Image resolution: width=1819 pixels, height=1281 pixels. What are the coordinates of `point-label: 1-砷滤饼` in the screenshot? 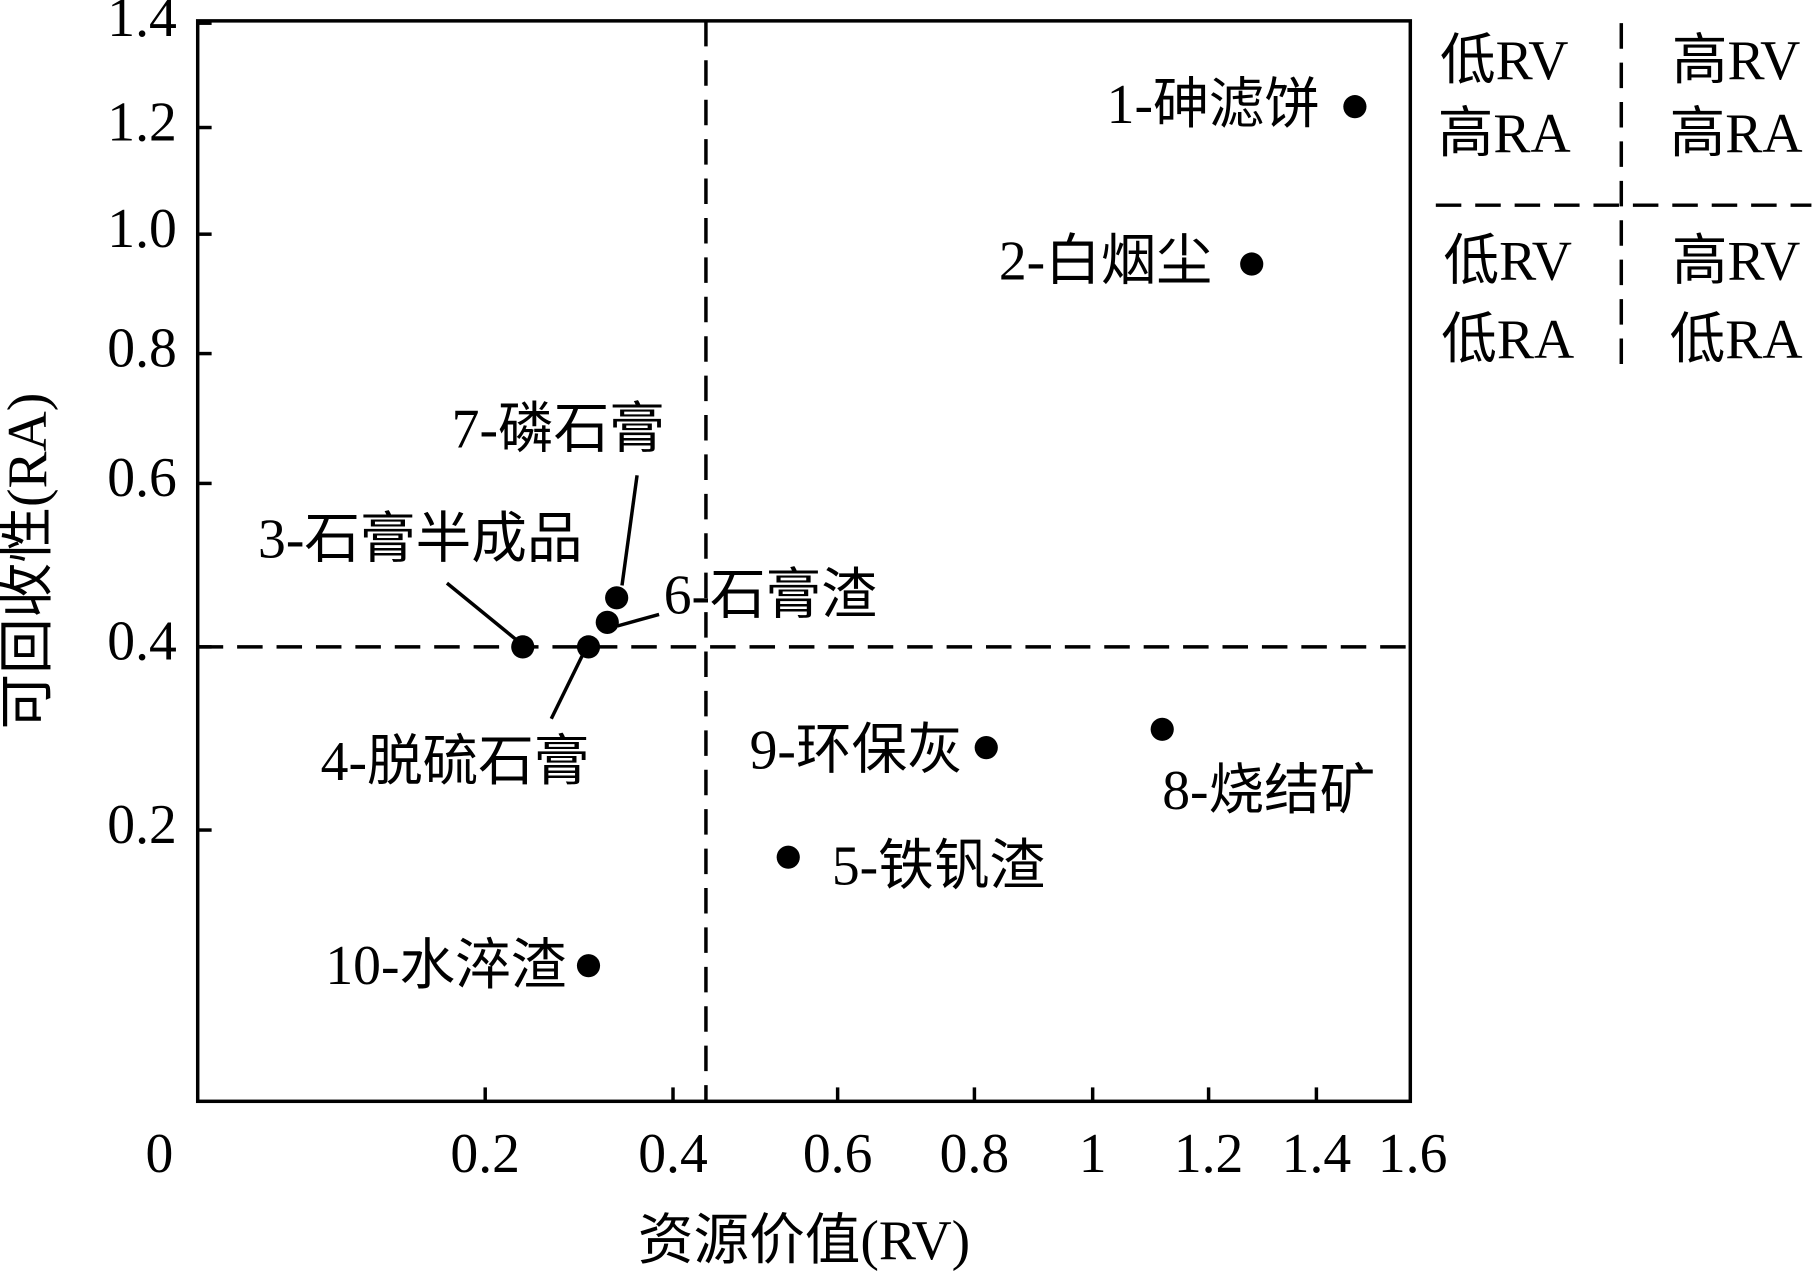 It's located at (1213, 105).